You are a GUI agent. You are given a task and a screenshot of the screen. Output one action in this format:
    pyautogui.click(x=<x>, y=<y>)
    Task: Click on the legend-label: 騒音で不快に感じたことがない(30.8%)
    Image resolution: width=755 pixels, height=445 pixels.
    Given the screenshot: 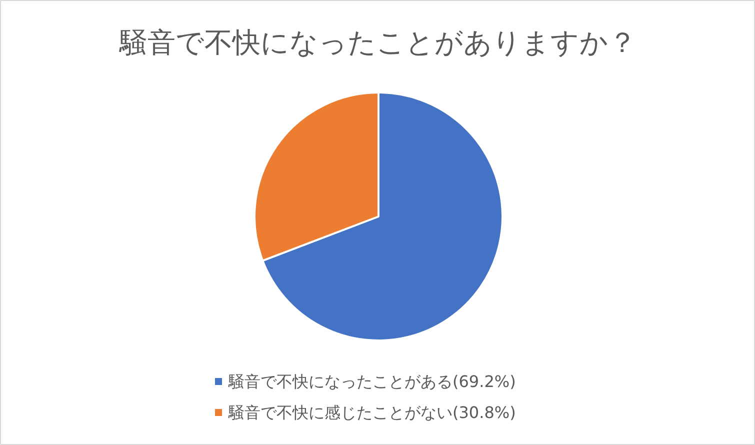 What is the action you would take?
    pyautogui.click(x=372, y=412)
    